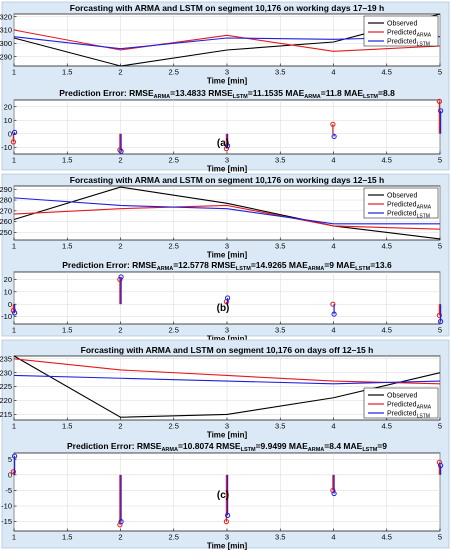 This screenshot has width=451, height=550. What do you see at coordinates (227, 217) in the screenshot?
I see `series-line-arma` at bounding box center [227, 217].